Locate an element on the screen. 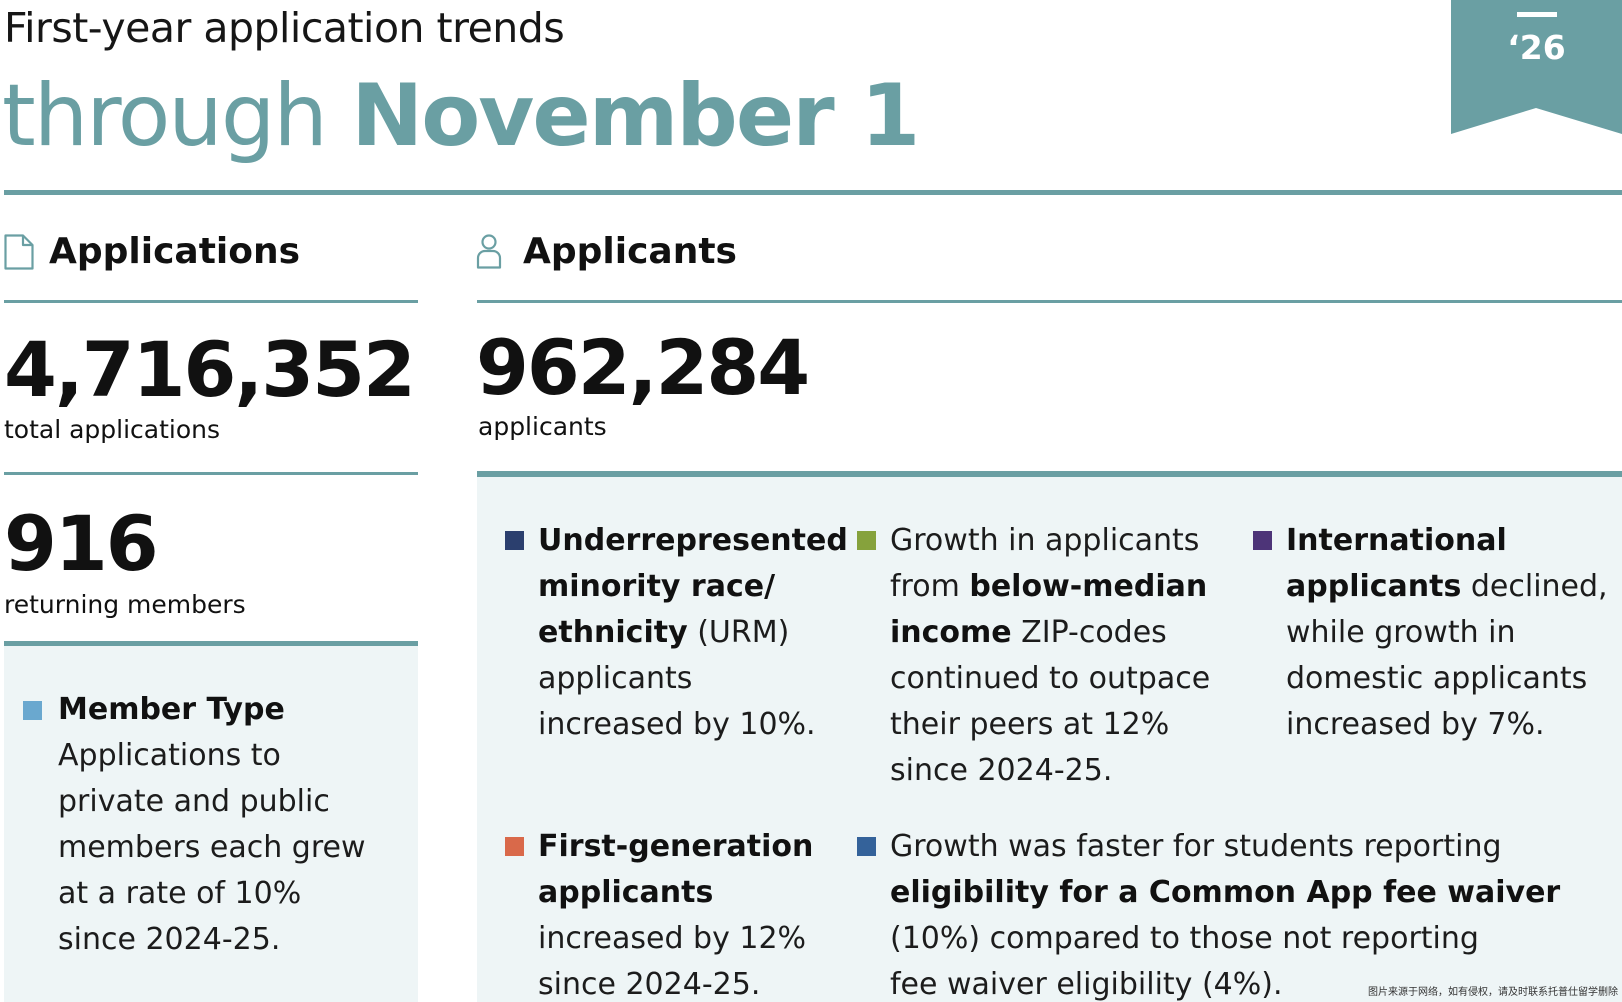 The width and height of the screenshot is (1622, 1002). title-light-part: through is located at coordinates (177, 116).